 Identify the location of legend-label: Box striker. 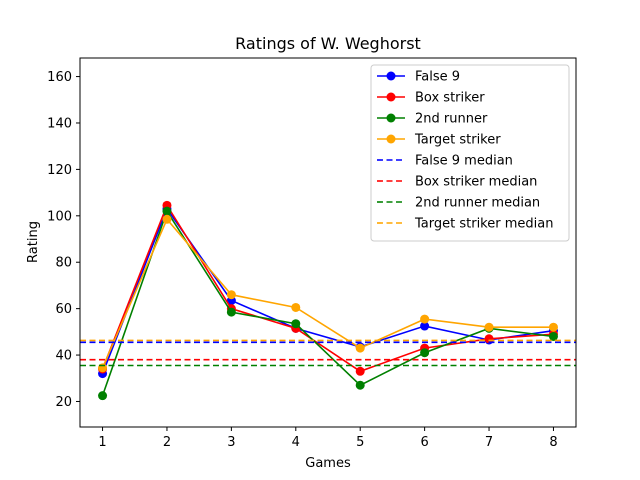
(450, 98).